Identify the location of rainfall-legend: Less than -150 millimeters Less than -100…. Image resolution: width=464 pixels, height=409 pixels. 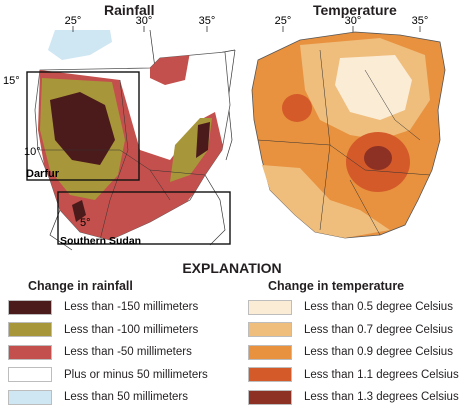
(118, 352).